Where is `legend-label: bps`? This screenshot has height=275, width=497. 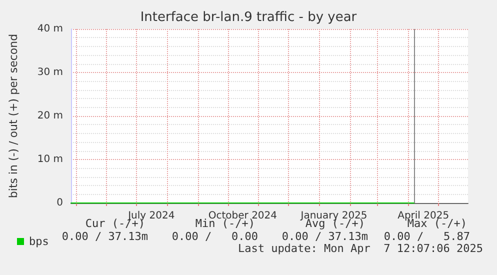 legend-label: bps is located at coordinates (39, 241).